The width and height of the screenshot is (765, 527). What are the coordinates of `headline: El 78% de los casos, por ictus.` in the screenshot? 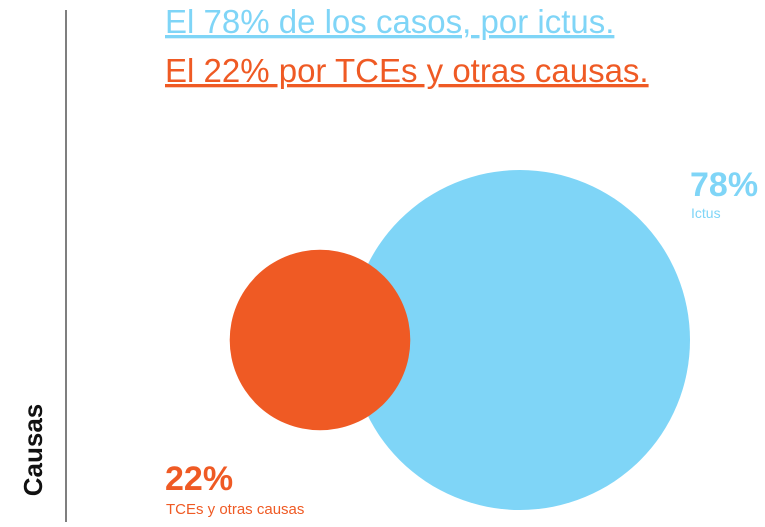 It's located at (389, 21).